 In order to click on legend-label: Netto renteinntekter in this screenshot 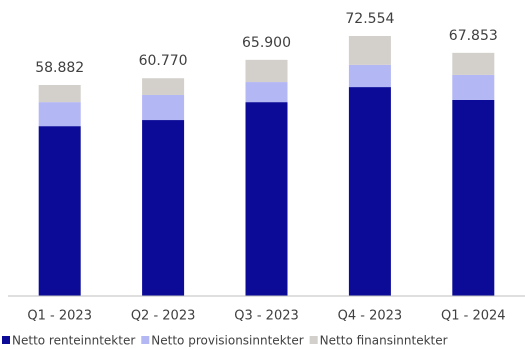, I will do `click(73, 341)`.